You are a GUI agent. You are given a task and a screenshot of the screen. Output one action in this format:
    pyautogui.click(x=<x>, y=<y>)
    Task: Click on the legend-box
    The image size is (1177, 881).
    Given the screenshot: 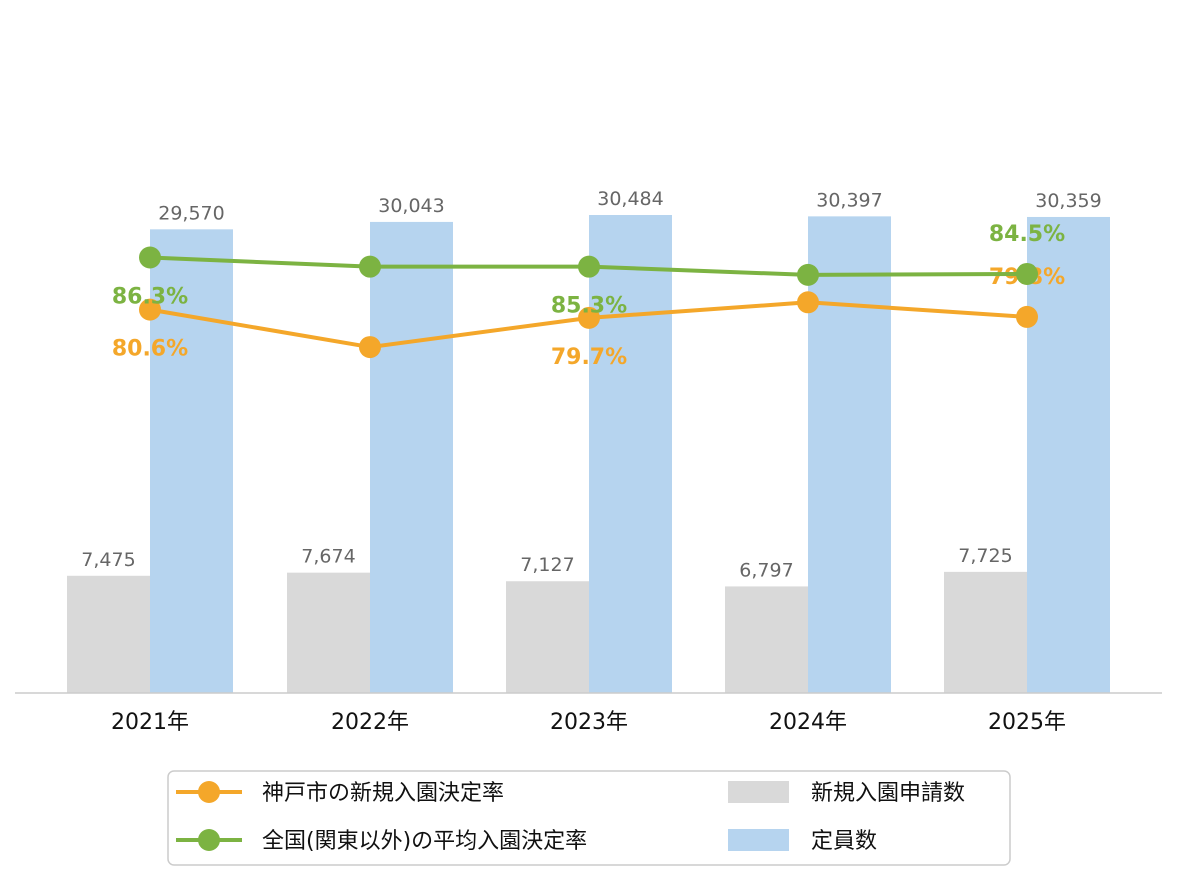 What is the action you would take?
    pyautogui.click(x=589, y=818)
    